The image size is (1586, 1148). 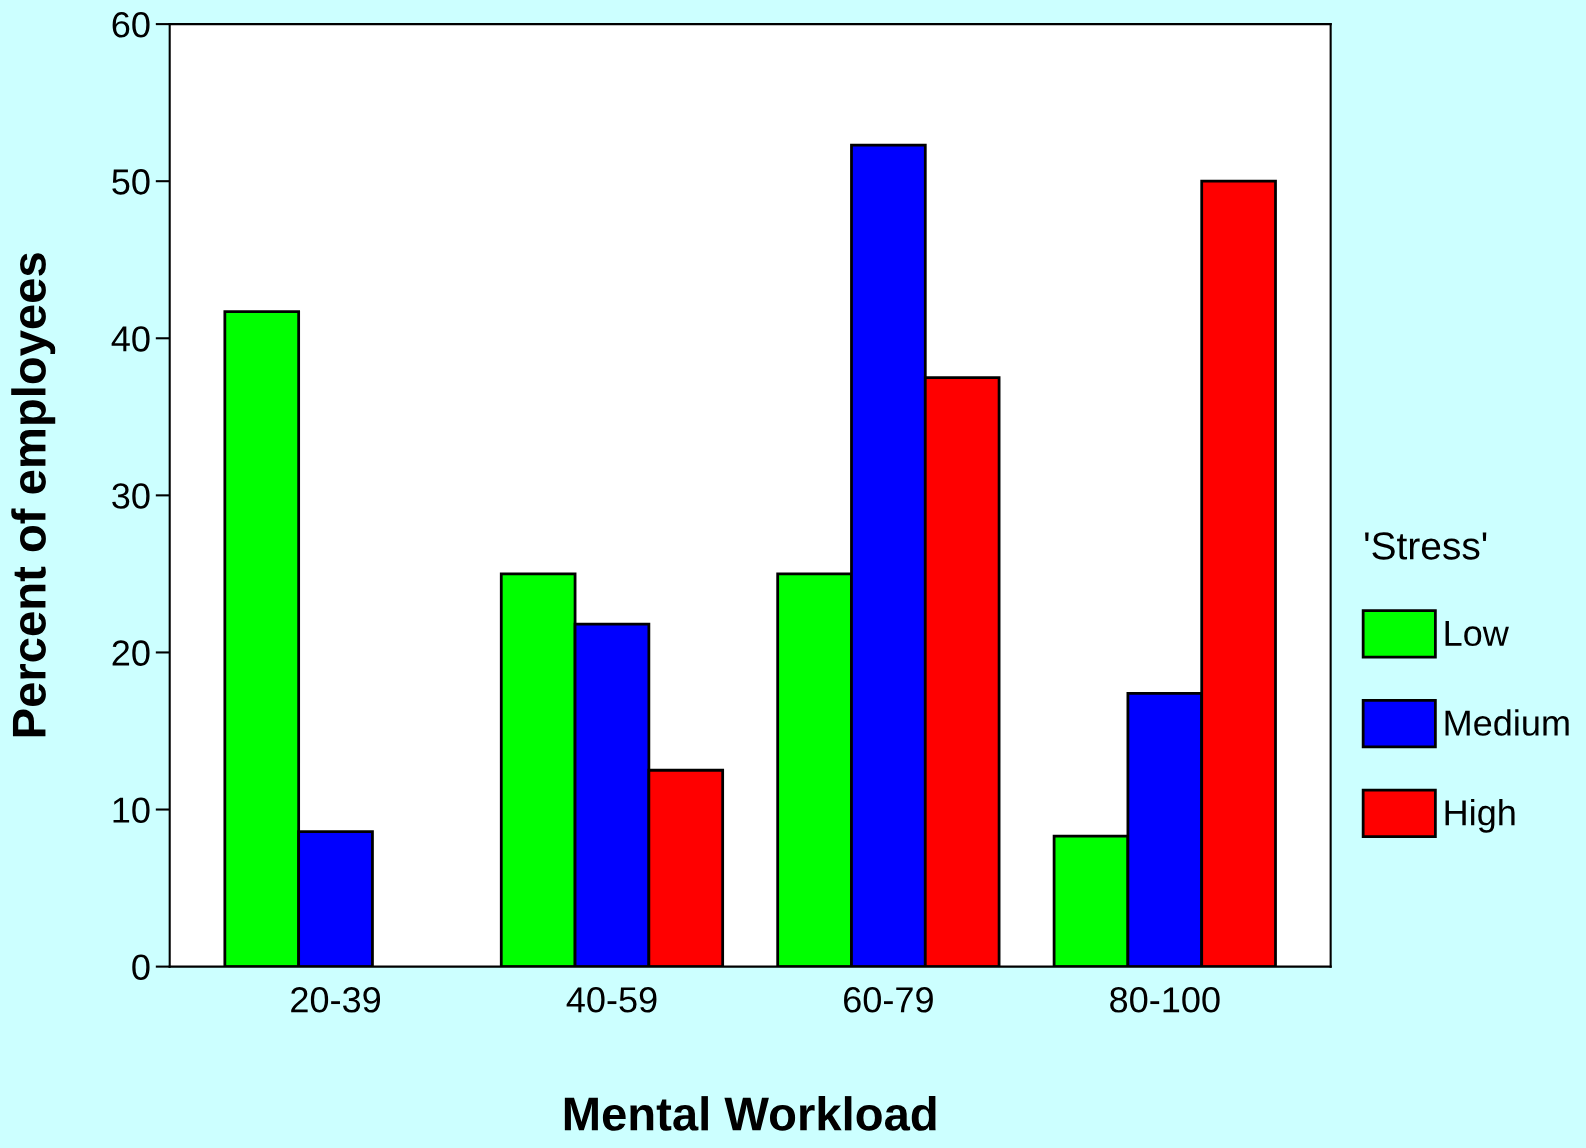 What do you see at coordinates (131, 810) in the screenshot?
I see `y-tick-label: 10` at bounding box center [131, 810].